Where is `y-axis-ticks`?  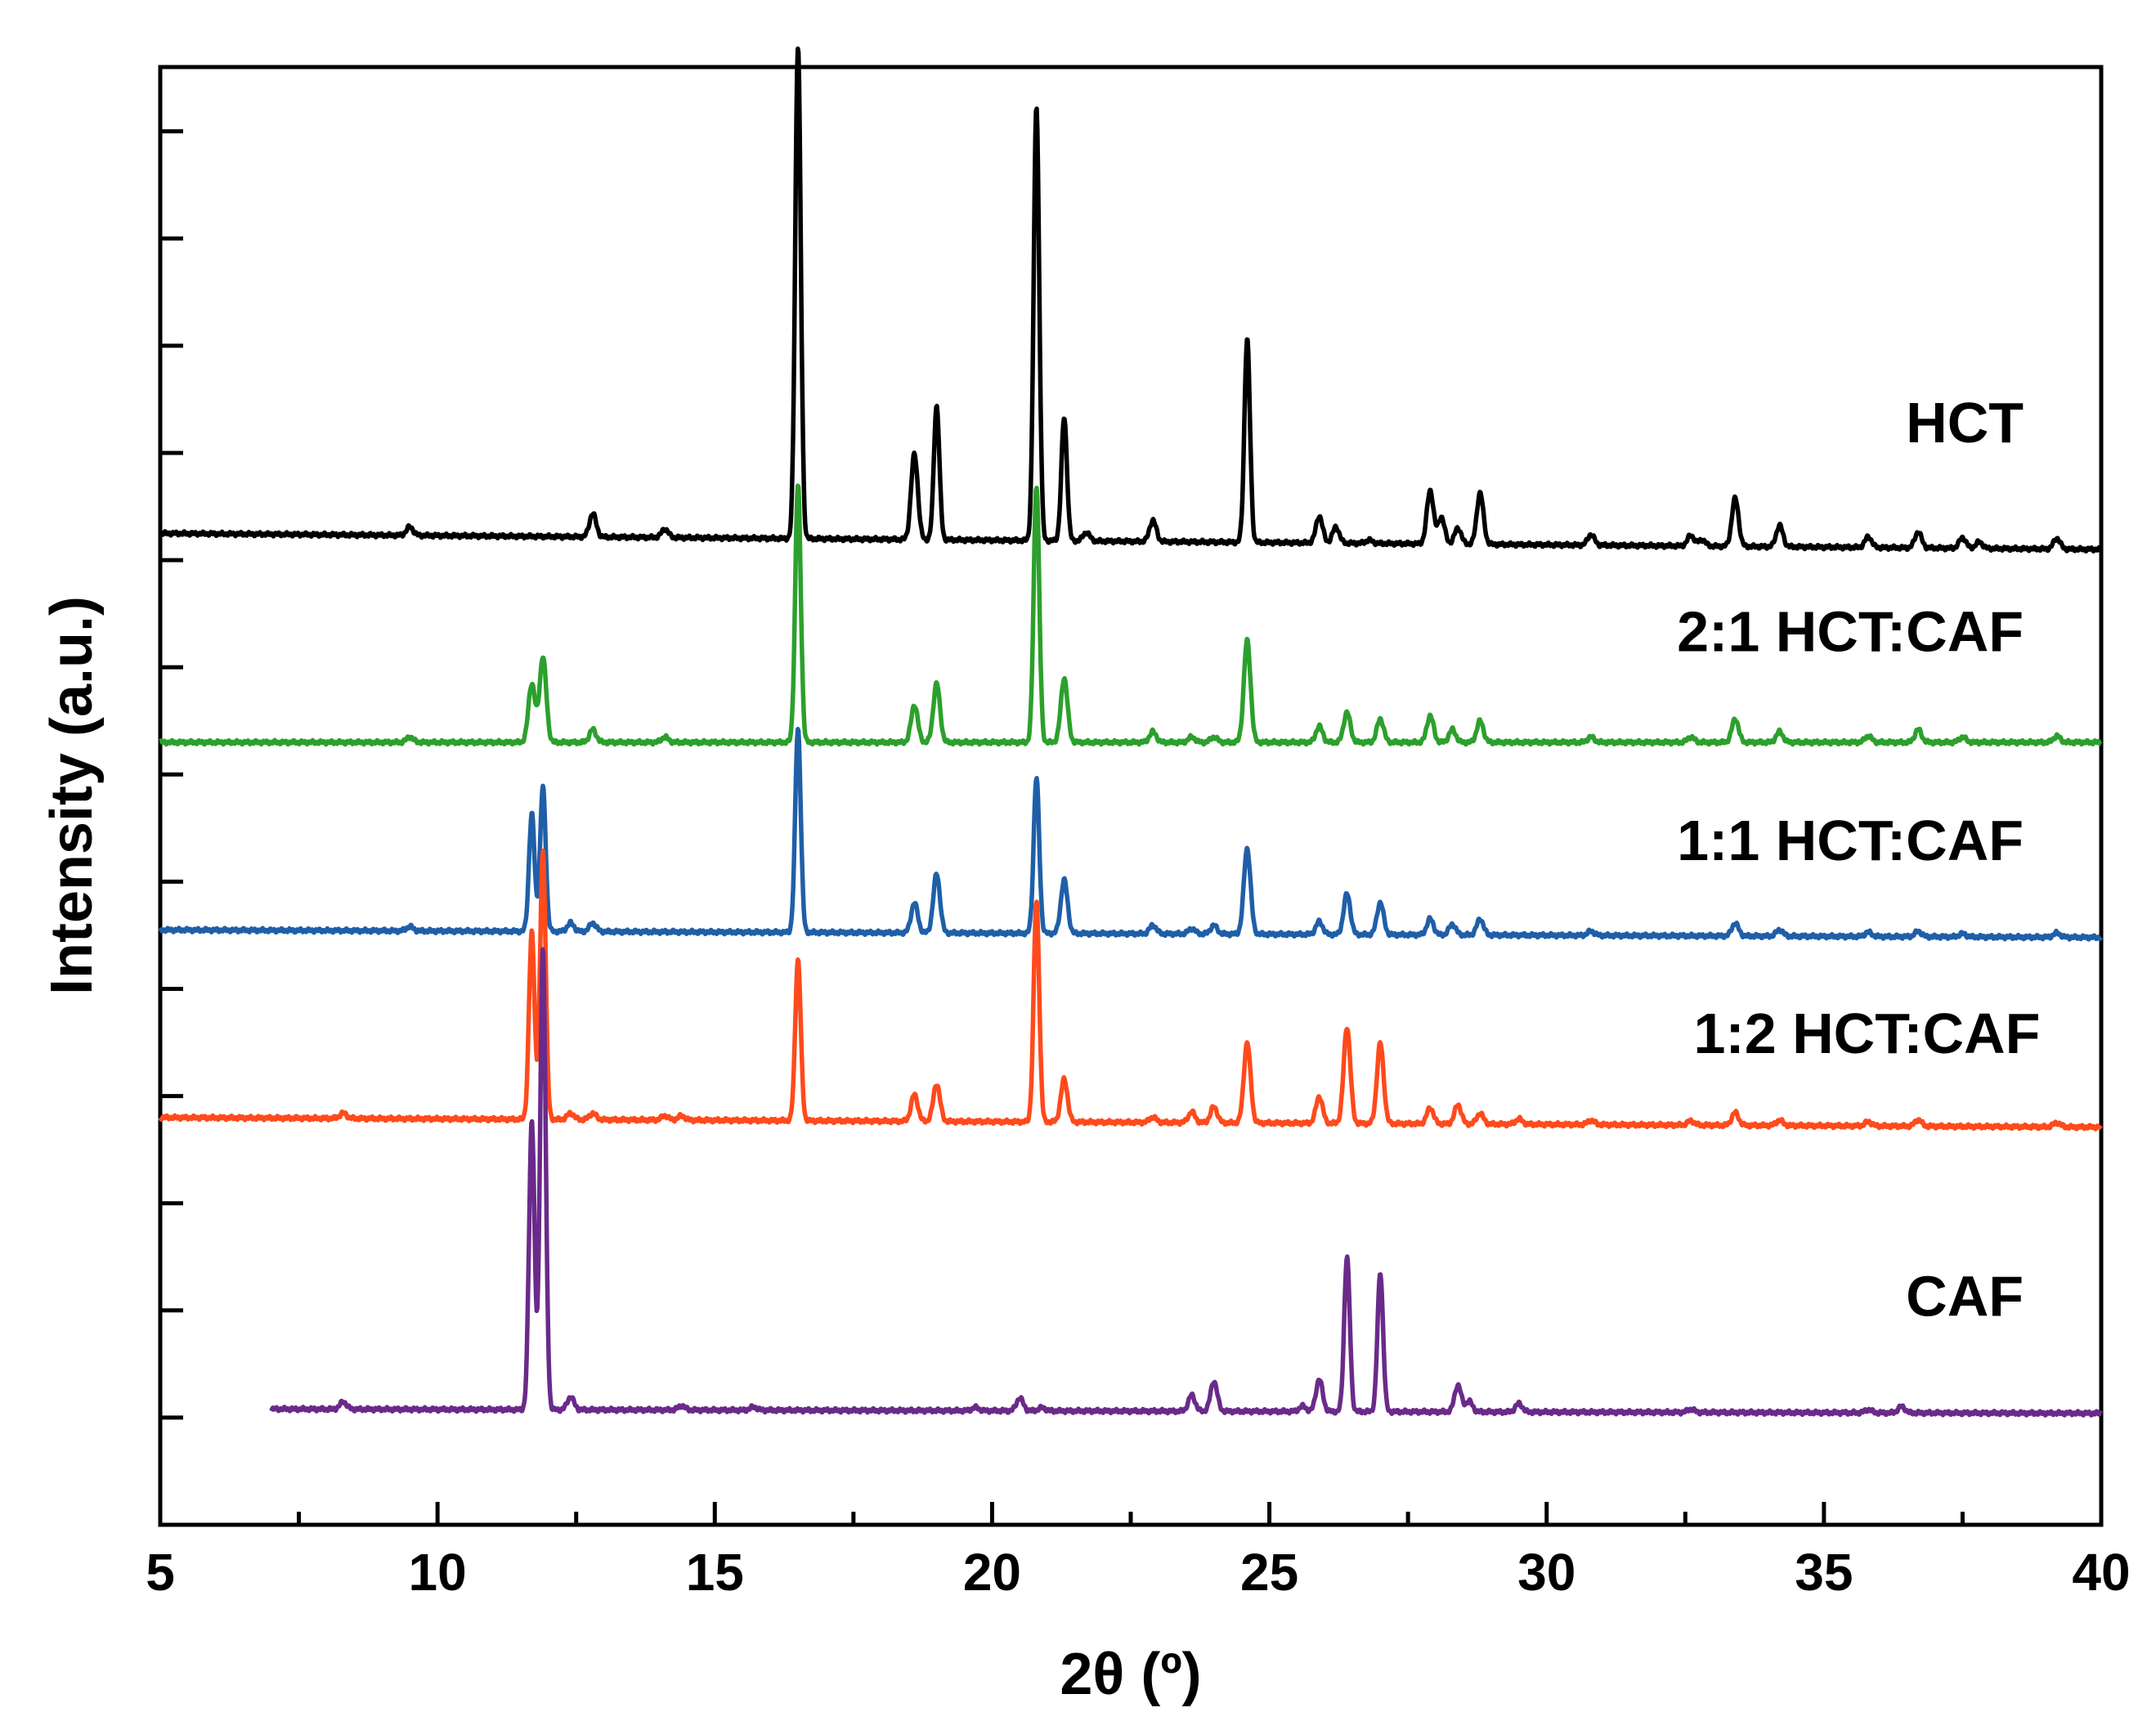 y-axis-ticks is located at coordinates (171, 774).